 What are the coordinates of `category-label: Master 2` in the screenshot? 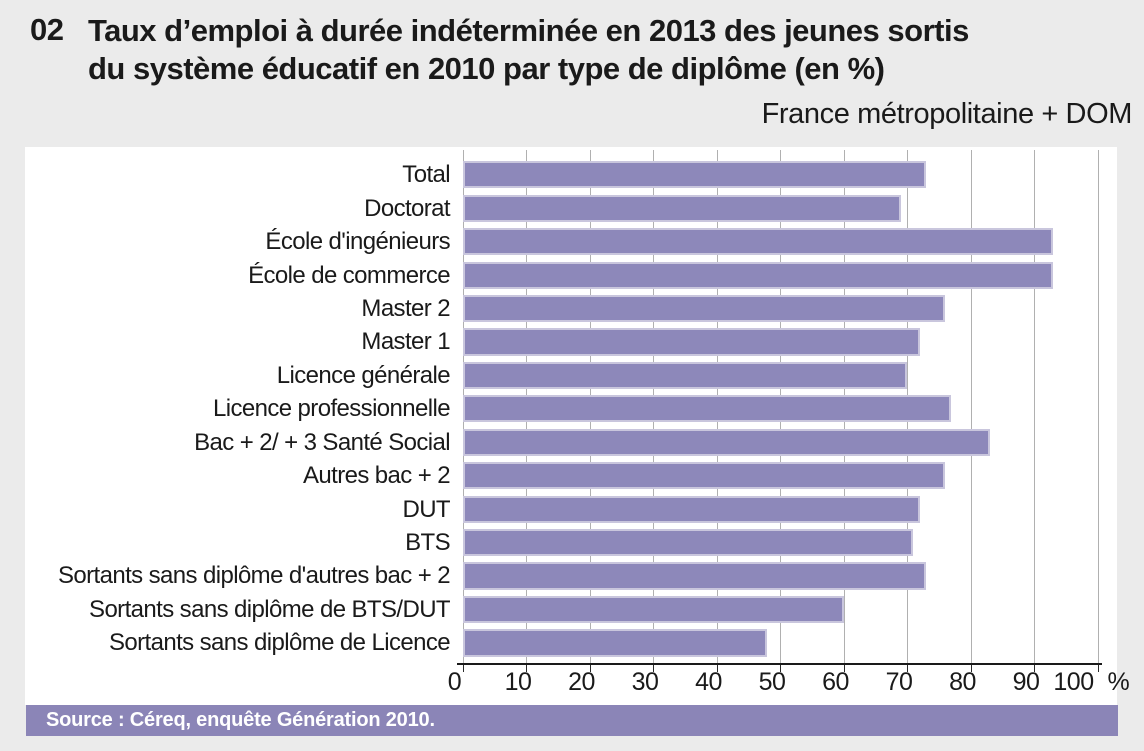 It's located at (405, 309).